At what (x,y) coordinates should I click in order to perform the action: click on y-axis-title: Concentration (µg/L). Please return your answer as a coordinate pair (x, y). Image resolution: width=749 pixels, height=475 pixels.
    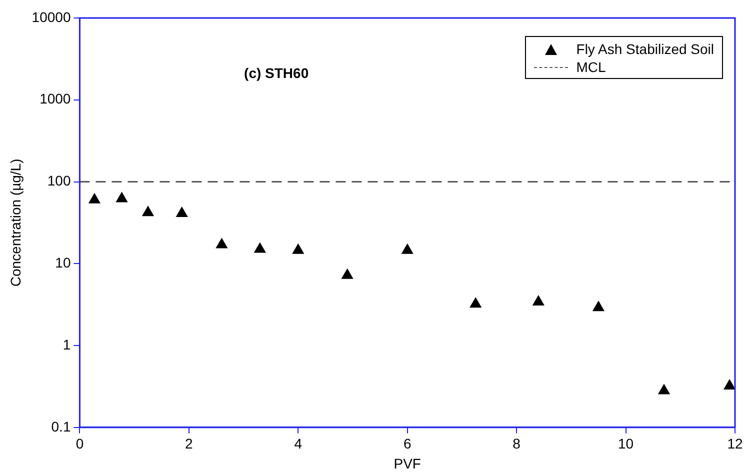
    Looking at the image, I should click on (15, 222).